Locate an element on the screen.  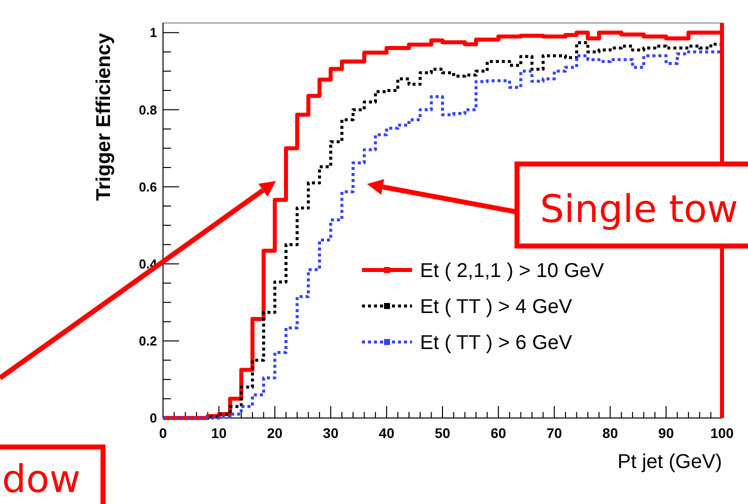
x-tick-label: 80 is located at coordinates (610, 433).